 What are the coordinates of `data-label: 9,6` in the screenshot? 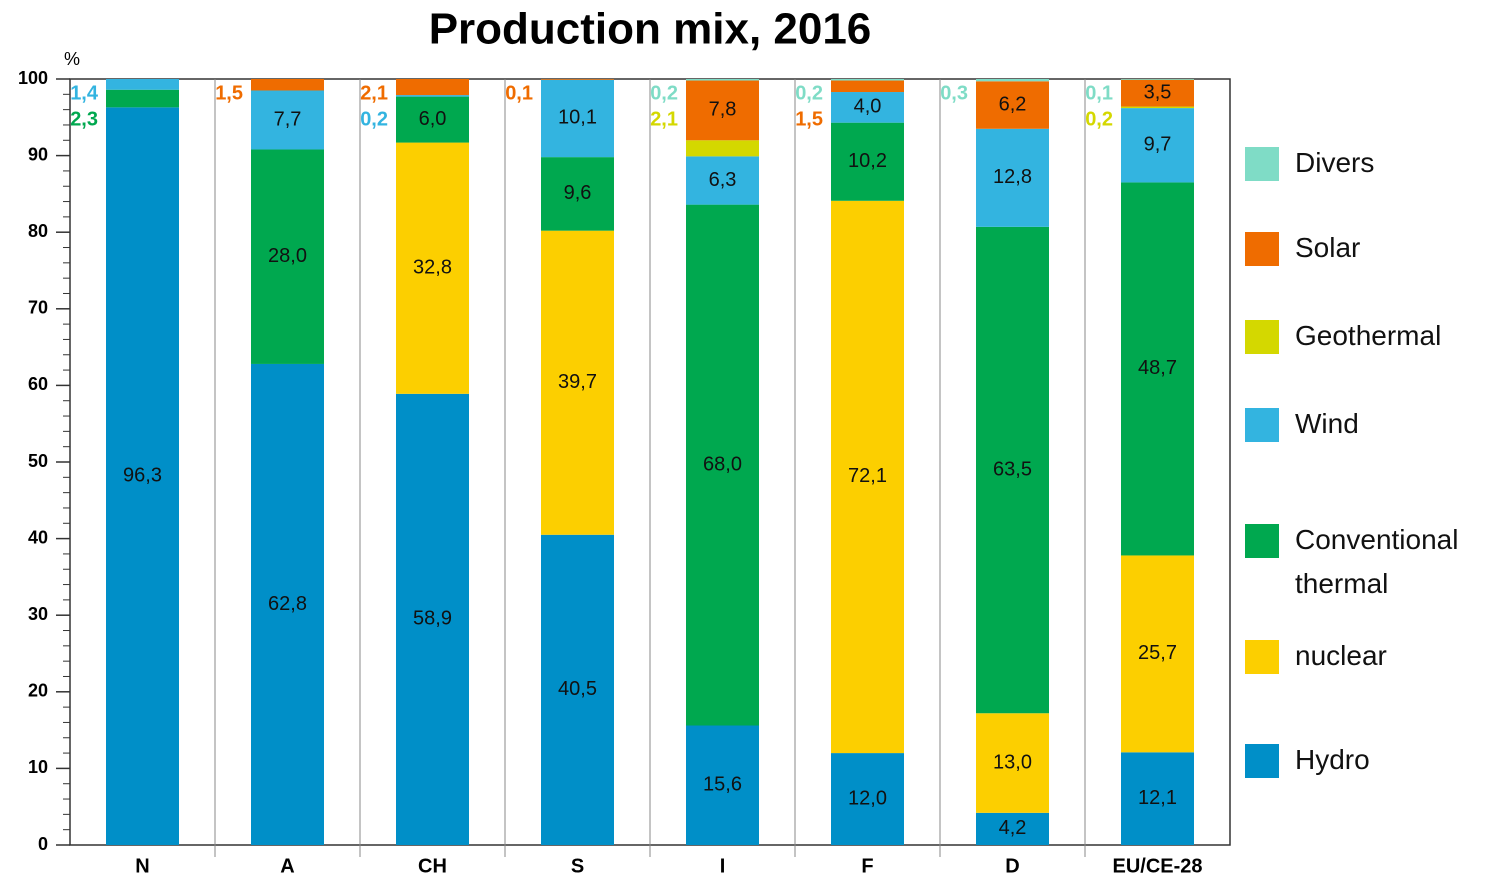 It's located at (578, 193).